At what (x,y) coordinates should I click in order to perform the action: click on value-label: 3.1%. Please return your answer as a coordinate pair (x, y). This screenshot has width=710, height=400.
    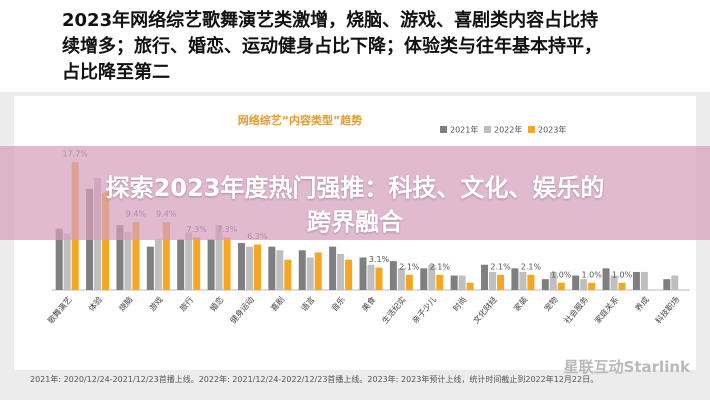
    Looking at the image, I should click on (379, 259).